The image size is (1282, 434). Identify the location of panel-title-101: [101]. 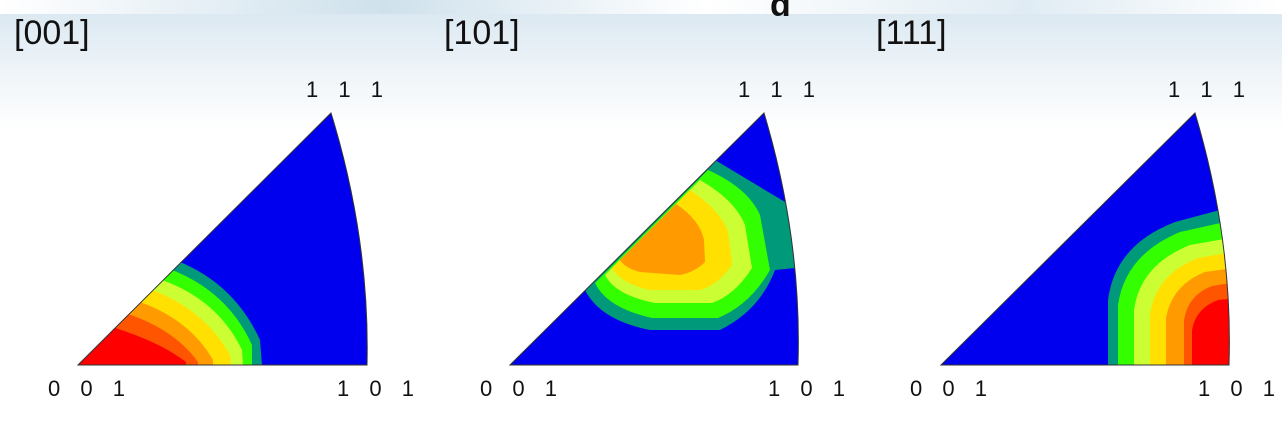
(482, 33).